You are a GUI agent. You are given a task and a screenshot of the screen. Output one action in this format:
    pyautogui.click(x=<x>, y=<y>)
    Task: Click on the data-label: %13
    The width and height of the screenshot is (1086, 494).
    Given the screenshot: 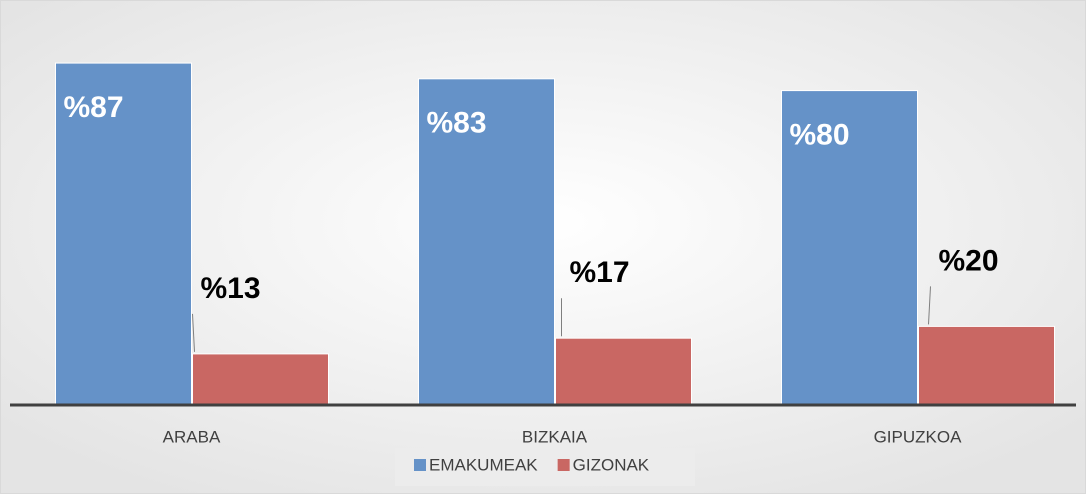 What is the action you would take?
    pyautogui.click(x=230, y=288)
    